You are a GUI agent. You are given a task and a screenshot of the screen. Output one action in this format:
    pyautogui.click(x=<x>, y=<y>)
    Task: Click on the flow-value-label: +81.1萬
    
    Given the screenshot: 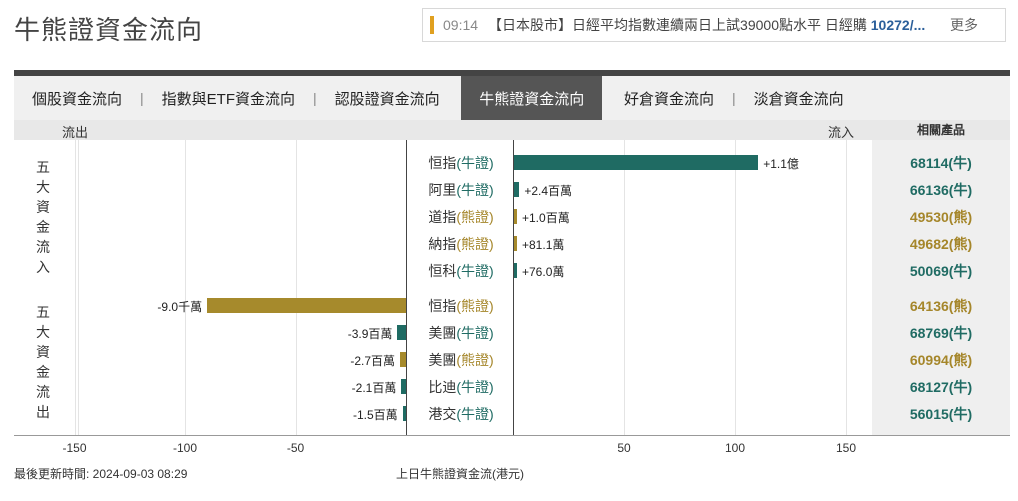 What is the action you would take?
    pyautogui.click(x=543, y=245)
    